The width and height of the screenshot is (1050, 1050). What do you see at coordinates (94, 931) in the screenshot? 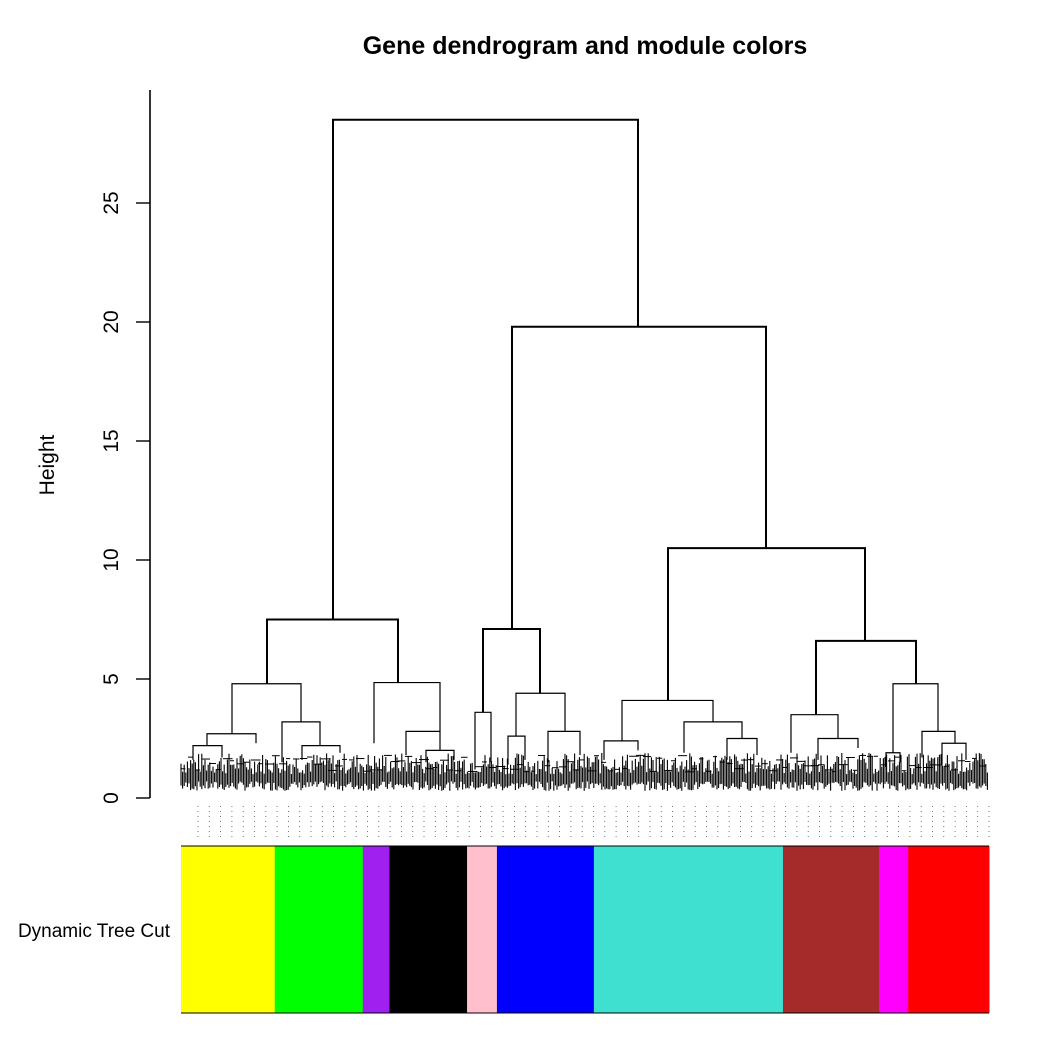
I see `color-bar-label: Dynamic Tree Cut` at bounding box center [94, 931].